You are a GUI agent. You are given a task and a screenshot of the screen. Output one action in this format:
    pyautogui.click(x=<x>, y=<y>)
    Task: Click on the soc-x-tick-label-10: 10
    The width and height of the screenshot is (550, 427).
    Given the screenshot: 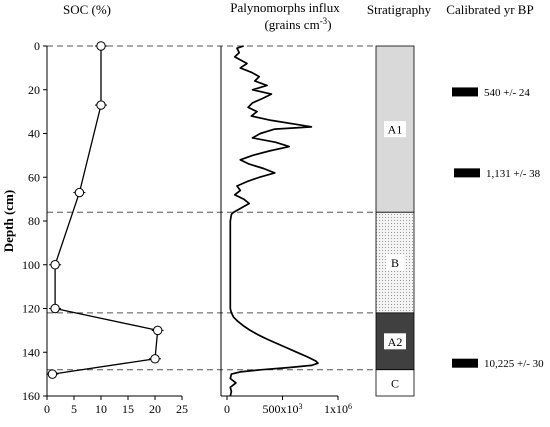 What is the action you would take?
    pyautogui.click(x=101, y=409)
    